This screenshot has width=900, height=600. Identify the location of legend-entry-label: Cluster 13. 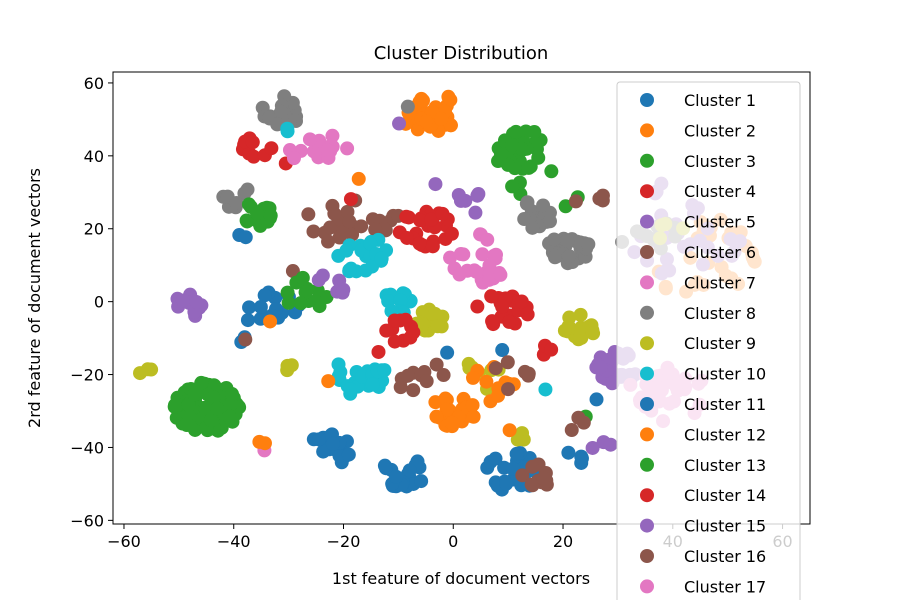
(725, 465).